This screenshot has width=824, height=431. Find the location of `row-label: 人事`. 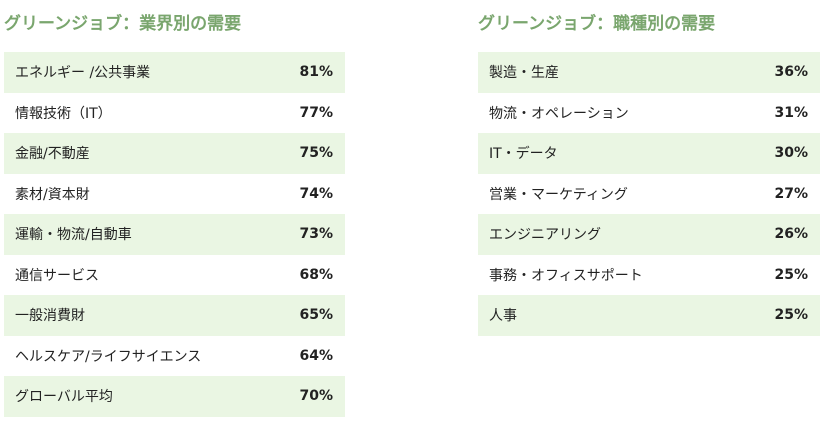

row-label: 人事 is located at coordinates (503, 316).